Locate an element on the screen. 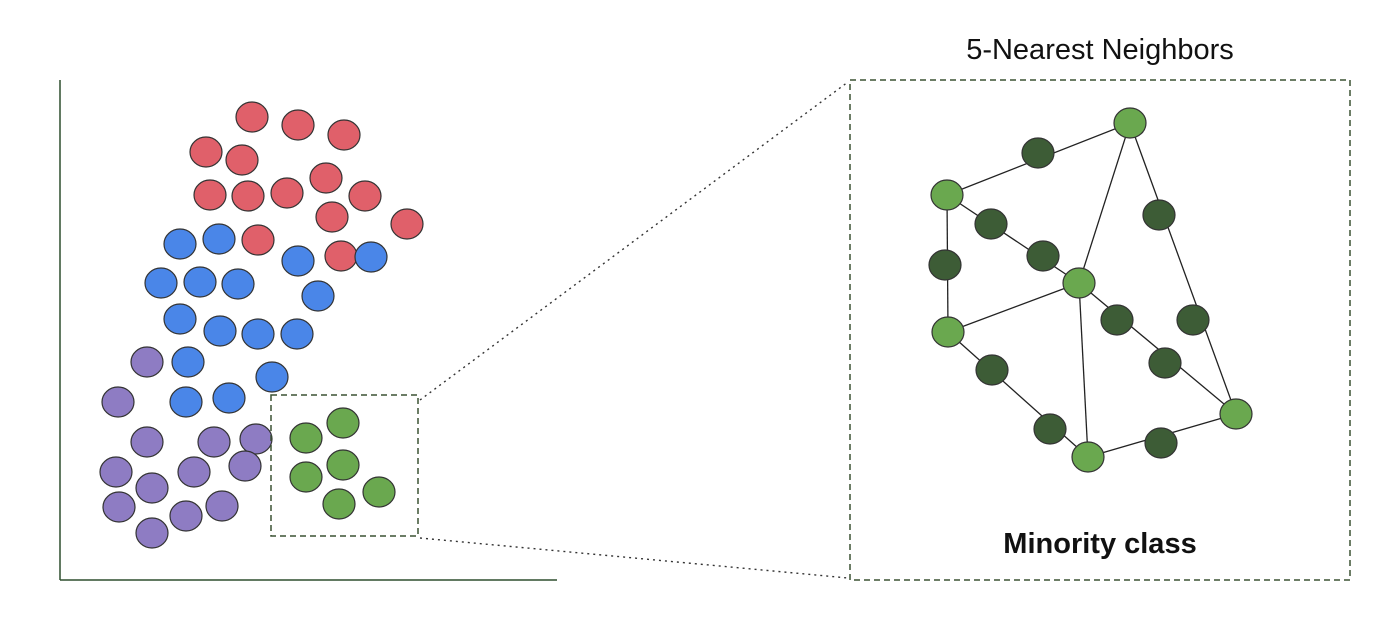 This screenshot has width=1400, height=638. neighbor-edges is located at coordinates (1091, 290).